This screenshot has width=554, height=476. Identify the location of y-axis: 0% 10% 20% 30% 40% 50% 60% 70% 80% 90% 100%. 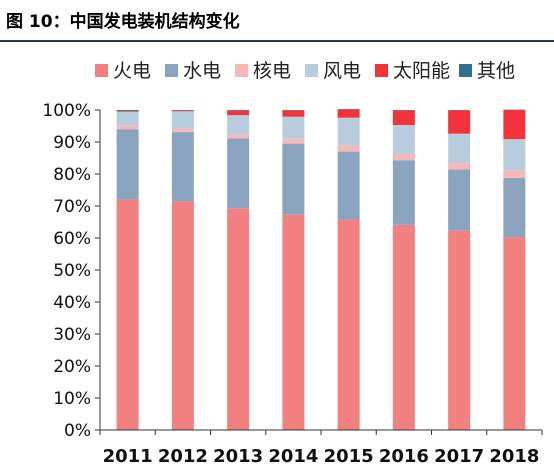
(71, 271).